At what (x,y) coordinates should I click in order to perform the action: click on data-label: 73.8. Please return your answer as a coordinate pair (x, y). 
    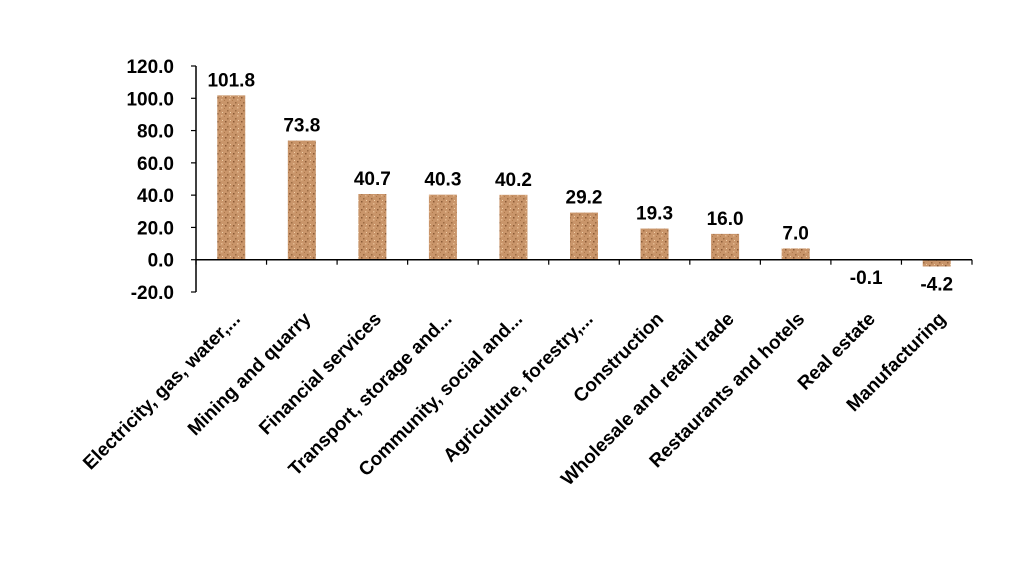
    Looking at the image, I should click on (301, 126).